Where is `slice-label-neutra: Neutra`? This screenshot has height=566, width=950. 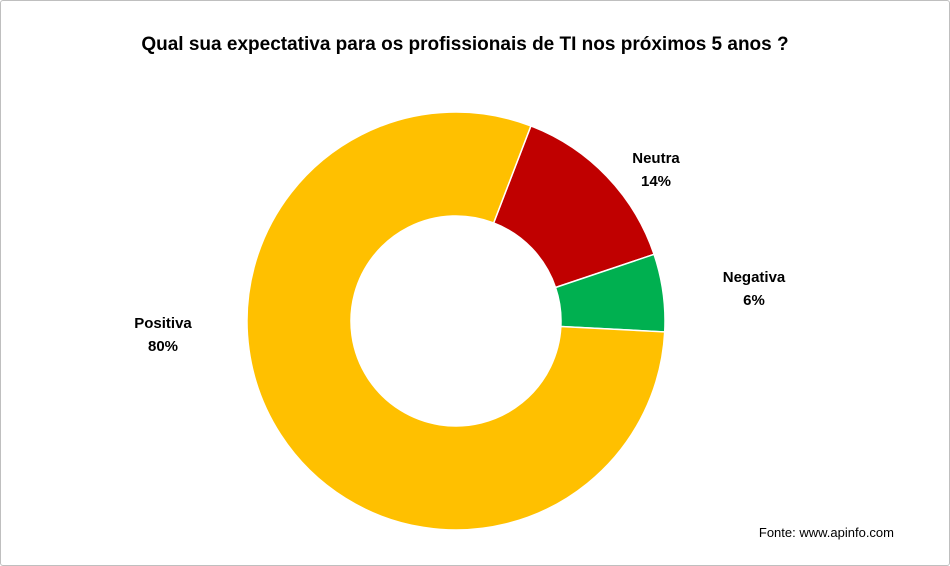
slice-label-neutra: Neutra is located at coordinates (656, 158).